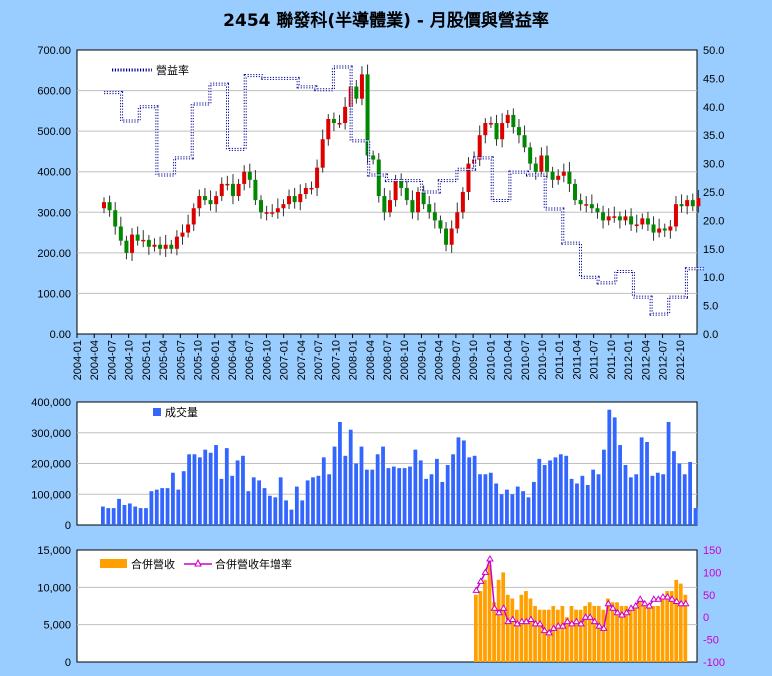  I want to click on x-tick-label: 2008-10, so click(405, 360).